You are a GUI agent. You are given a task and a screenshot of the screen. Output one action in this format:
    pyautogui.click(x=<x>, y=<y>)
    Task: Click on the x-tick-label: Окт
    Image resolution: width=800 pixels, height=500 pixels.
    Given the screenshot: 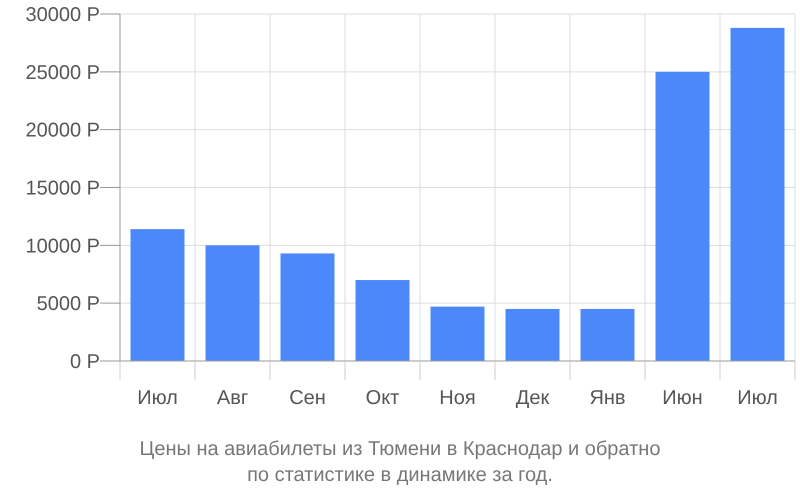 What is the action you would take?
    pyautogui.click(x=383, y=398)
    